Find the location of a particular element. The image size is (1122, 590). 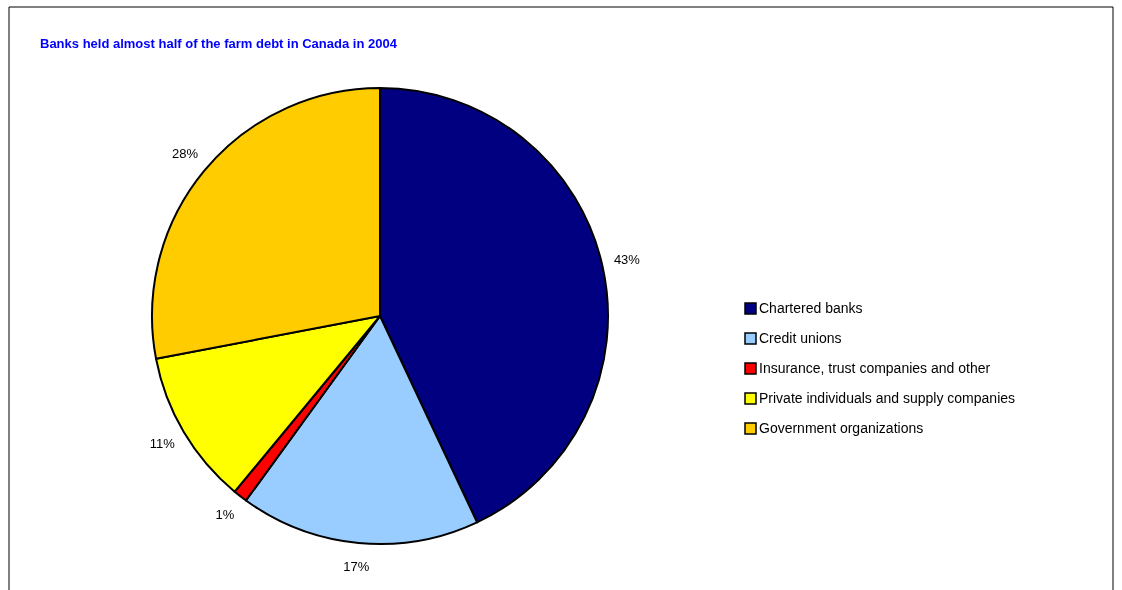

legend-label: Chartered banks is located at coordinates (811, 308).